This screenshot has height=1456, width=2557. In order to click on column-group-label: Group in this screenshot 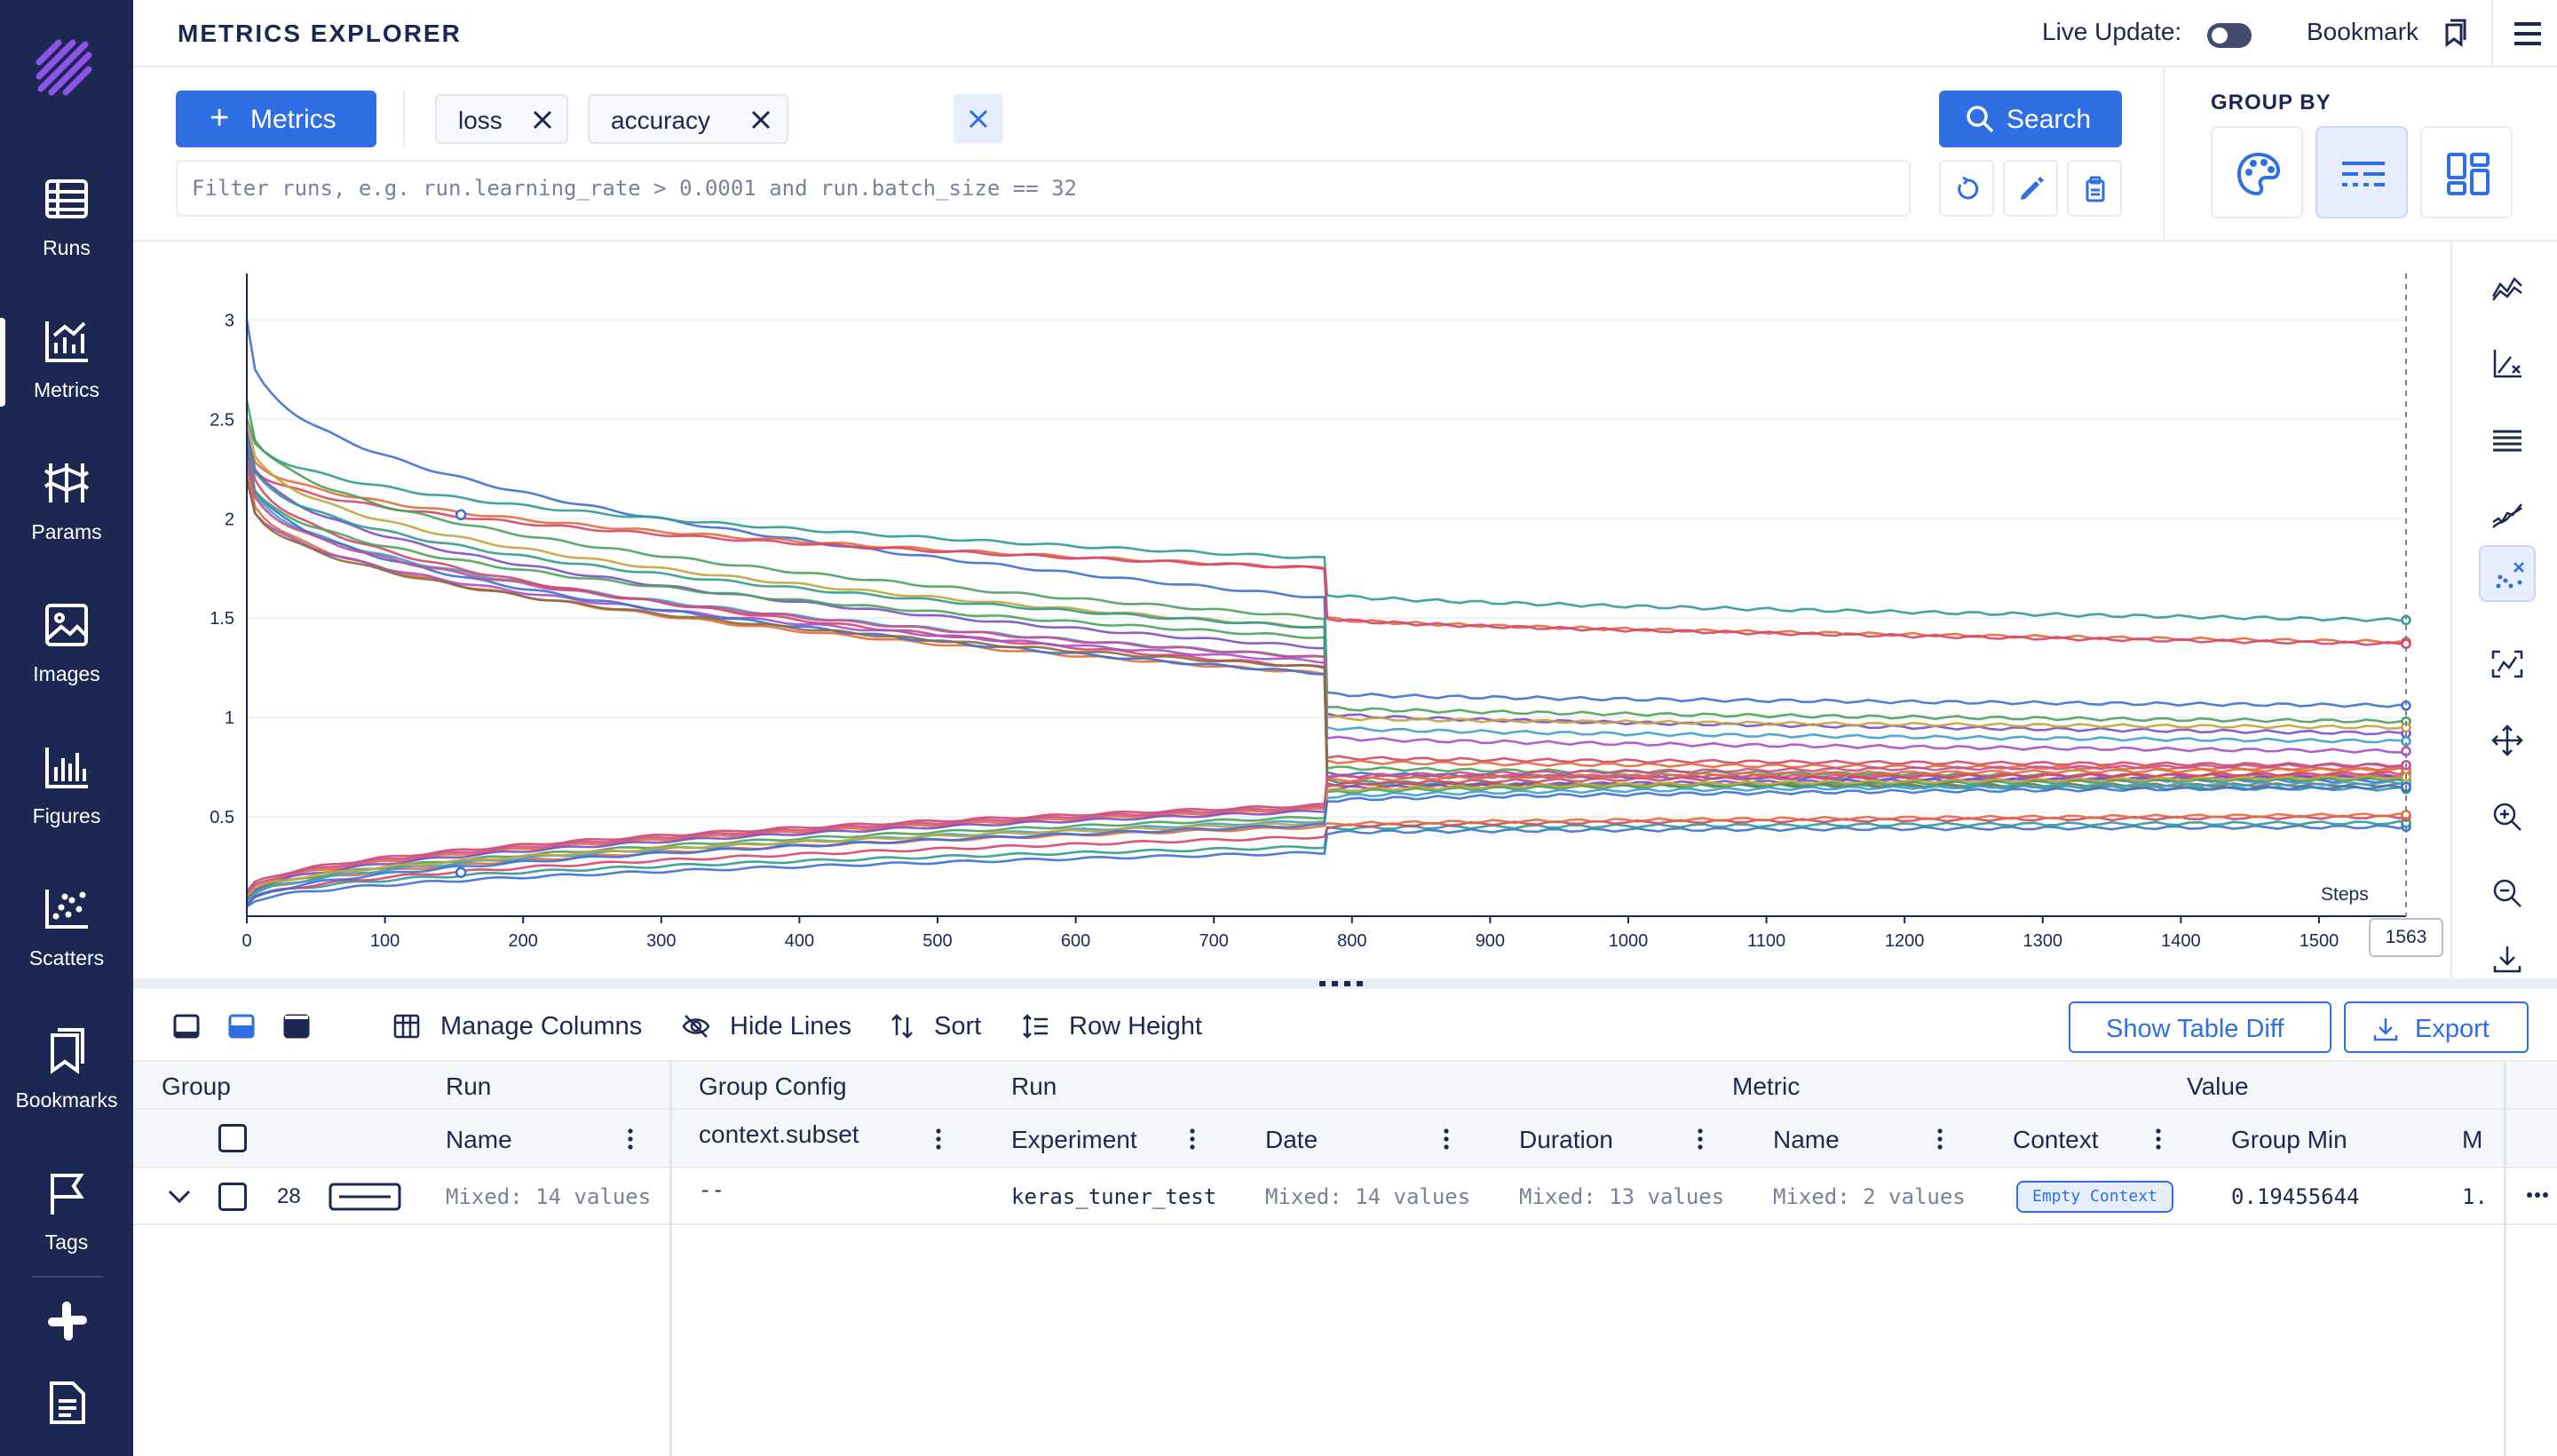, I will do `click(196, 1086)`.